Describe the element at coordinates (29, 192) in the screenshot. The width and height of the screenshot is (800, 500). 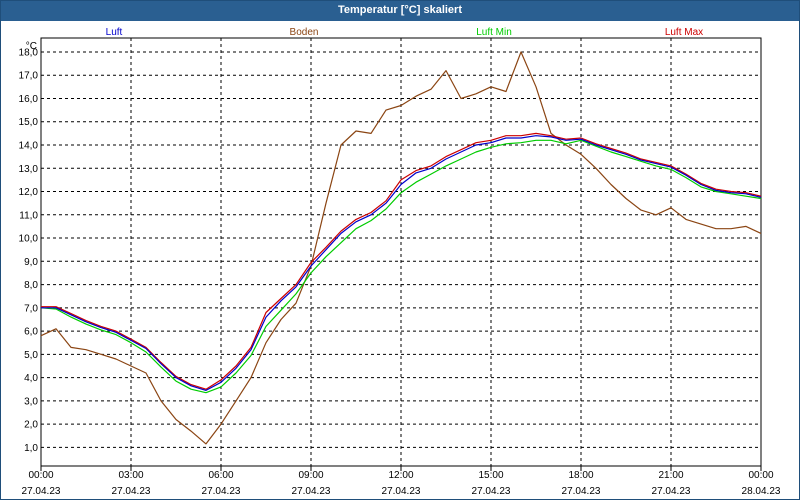
I see `y-tick-label: 12,0` at that location.